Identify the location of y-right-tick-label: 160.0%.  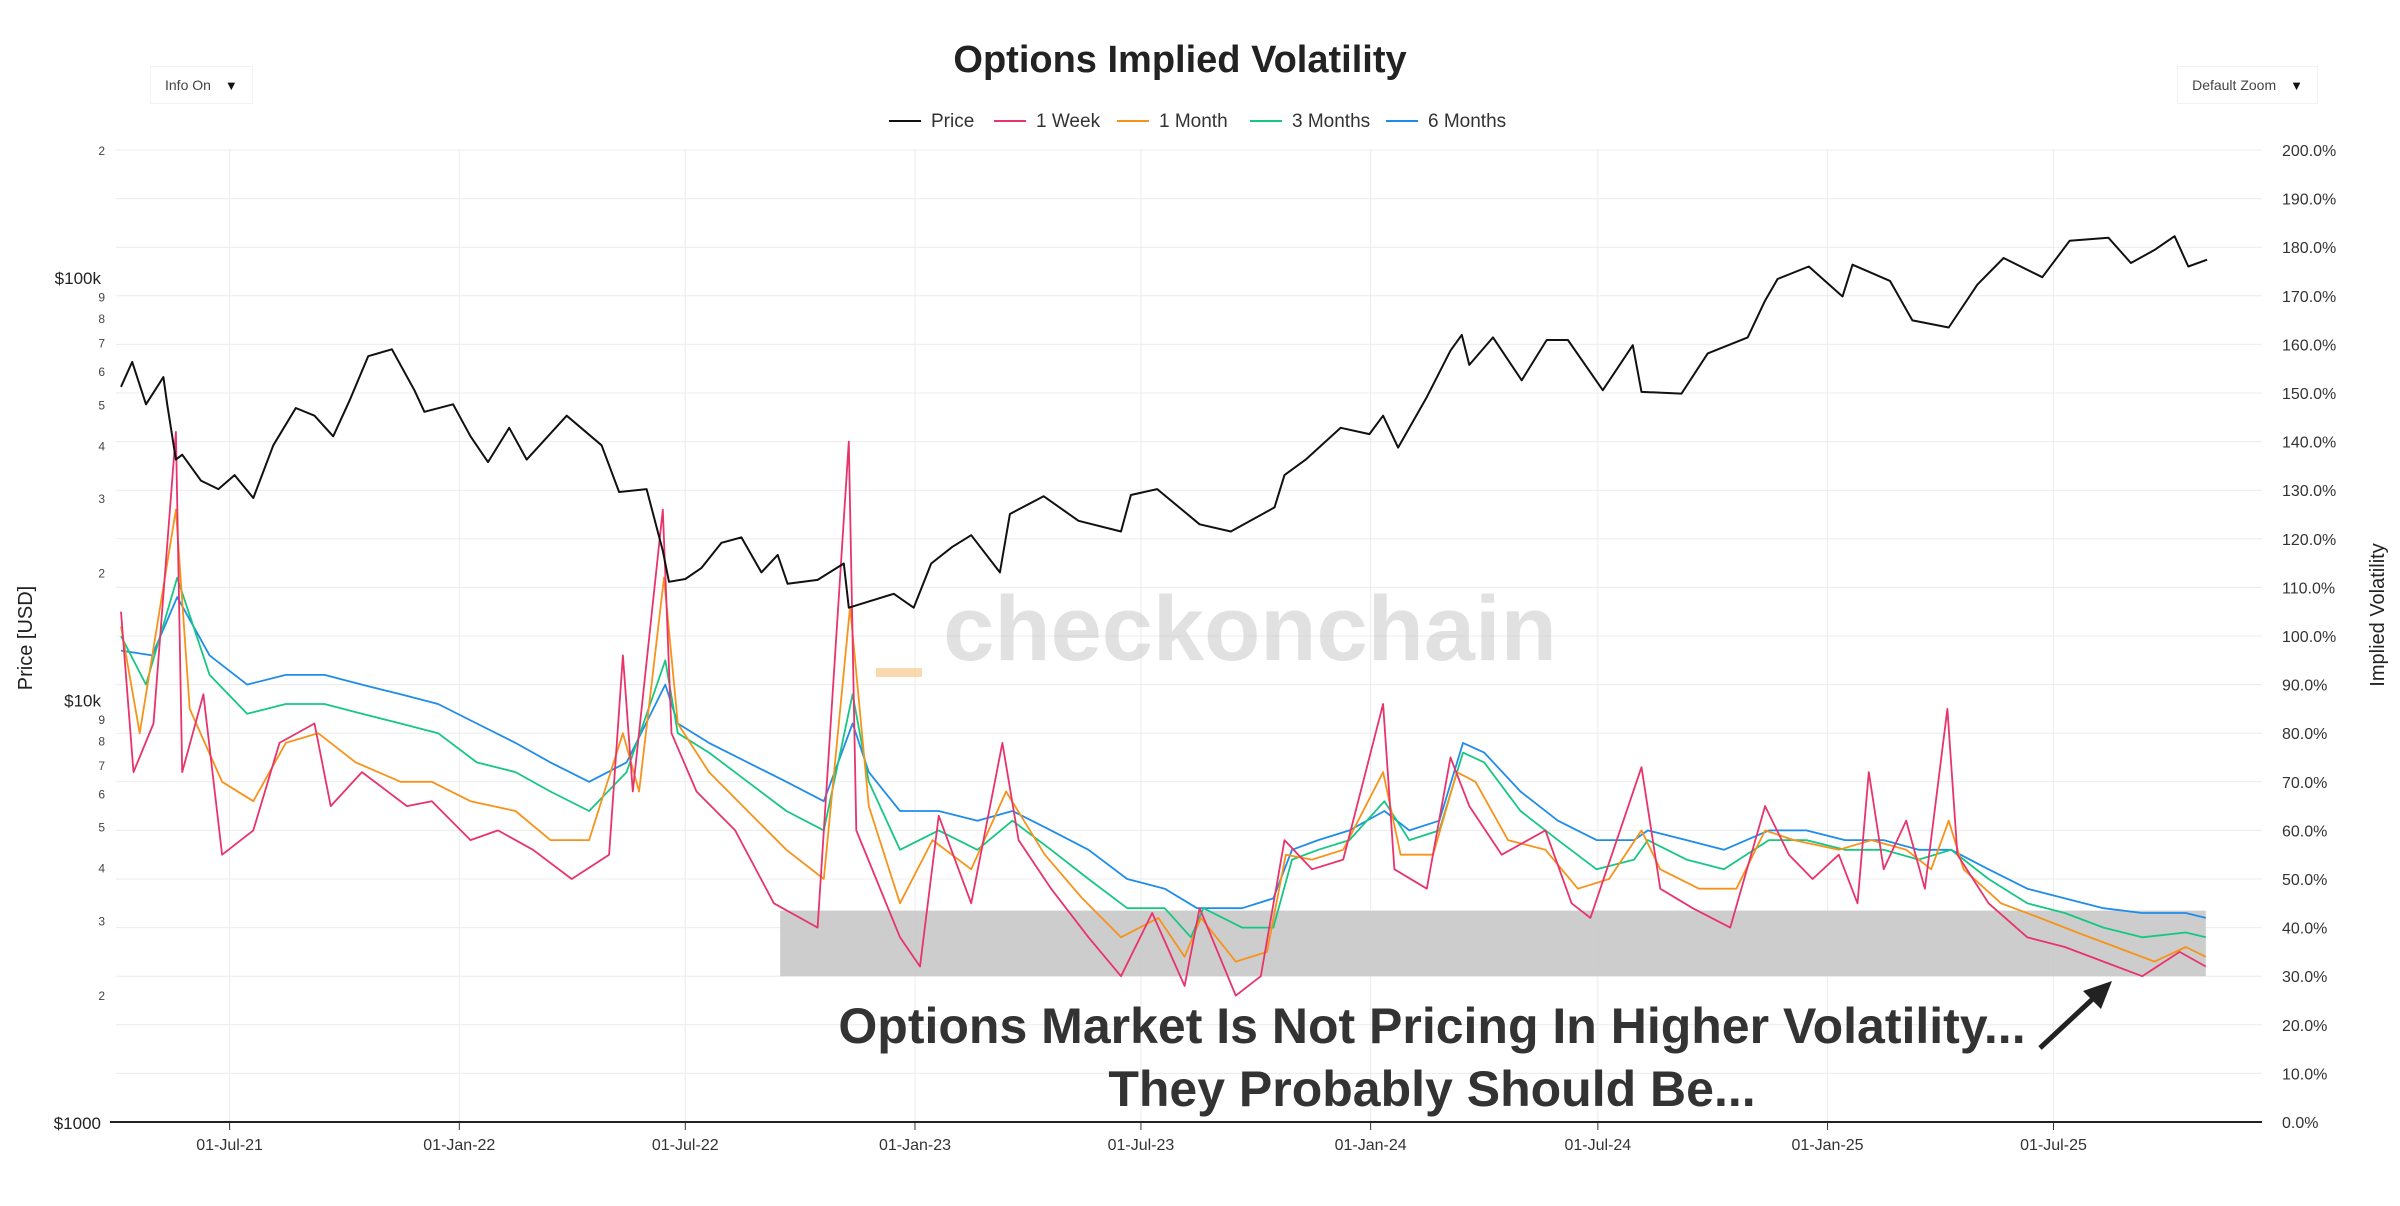
(2309, 345).